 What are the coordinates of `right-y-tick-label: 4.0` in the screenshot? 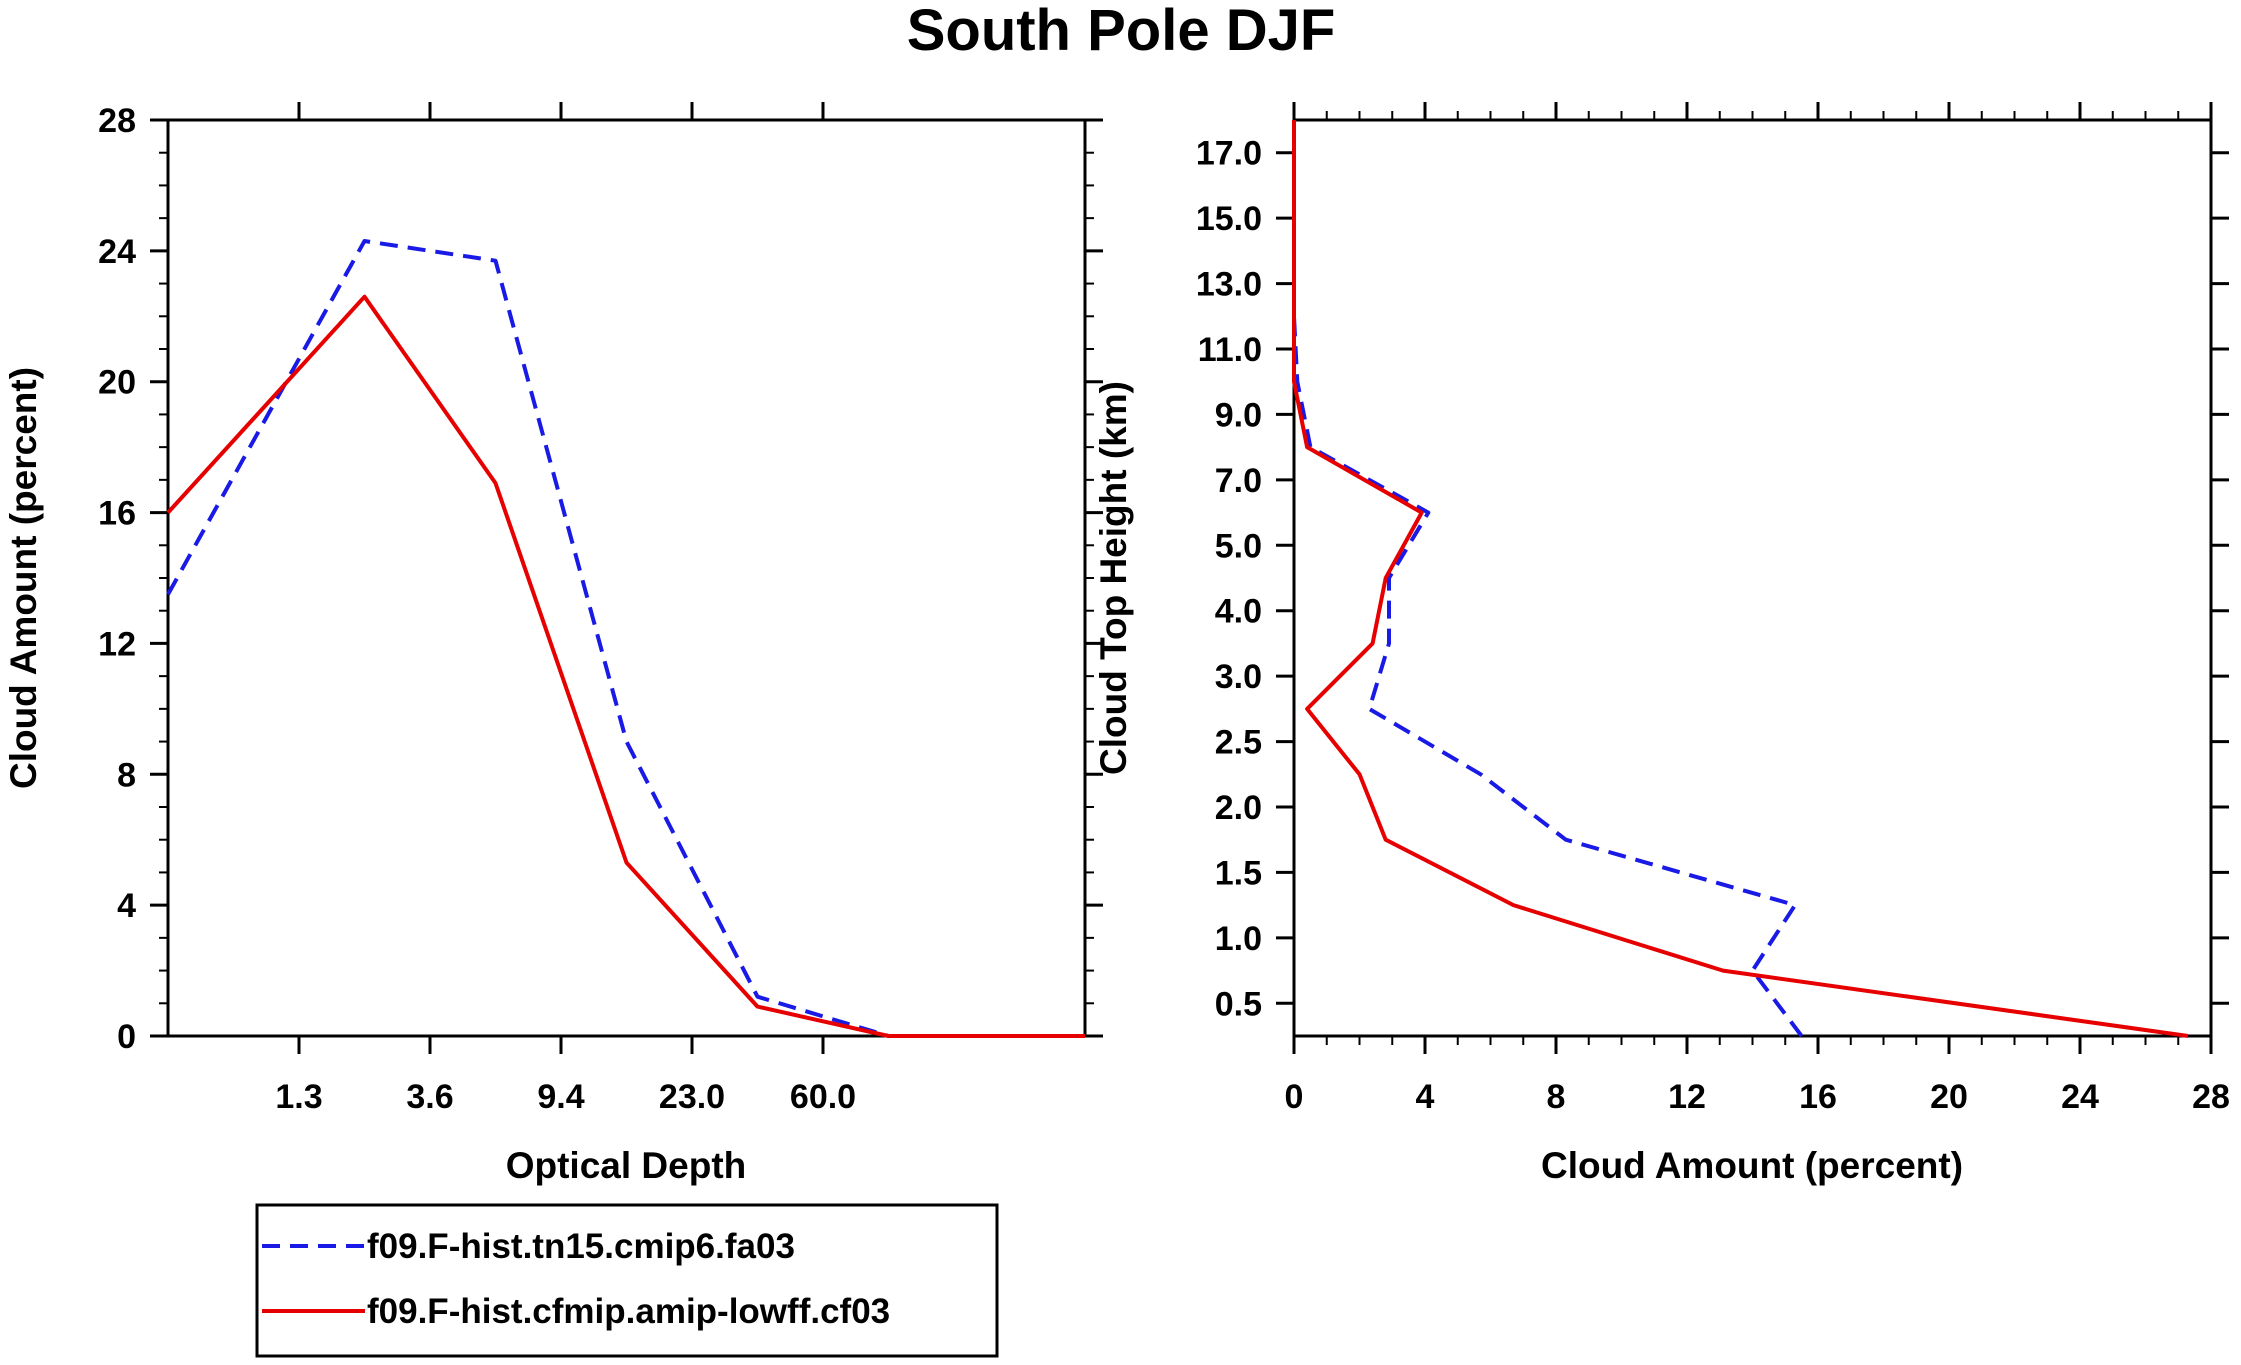 It's located at (1238, 612).